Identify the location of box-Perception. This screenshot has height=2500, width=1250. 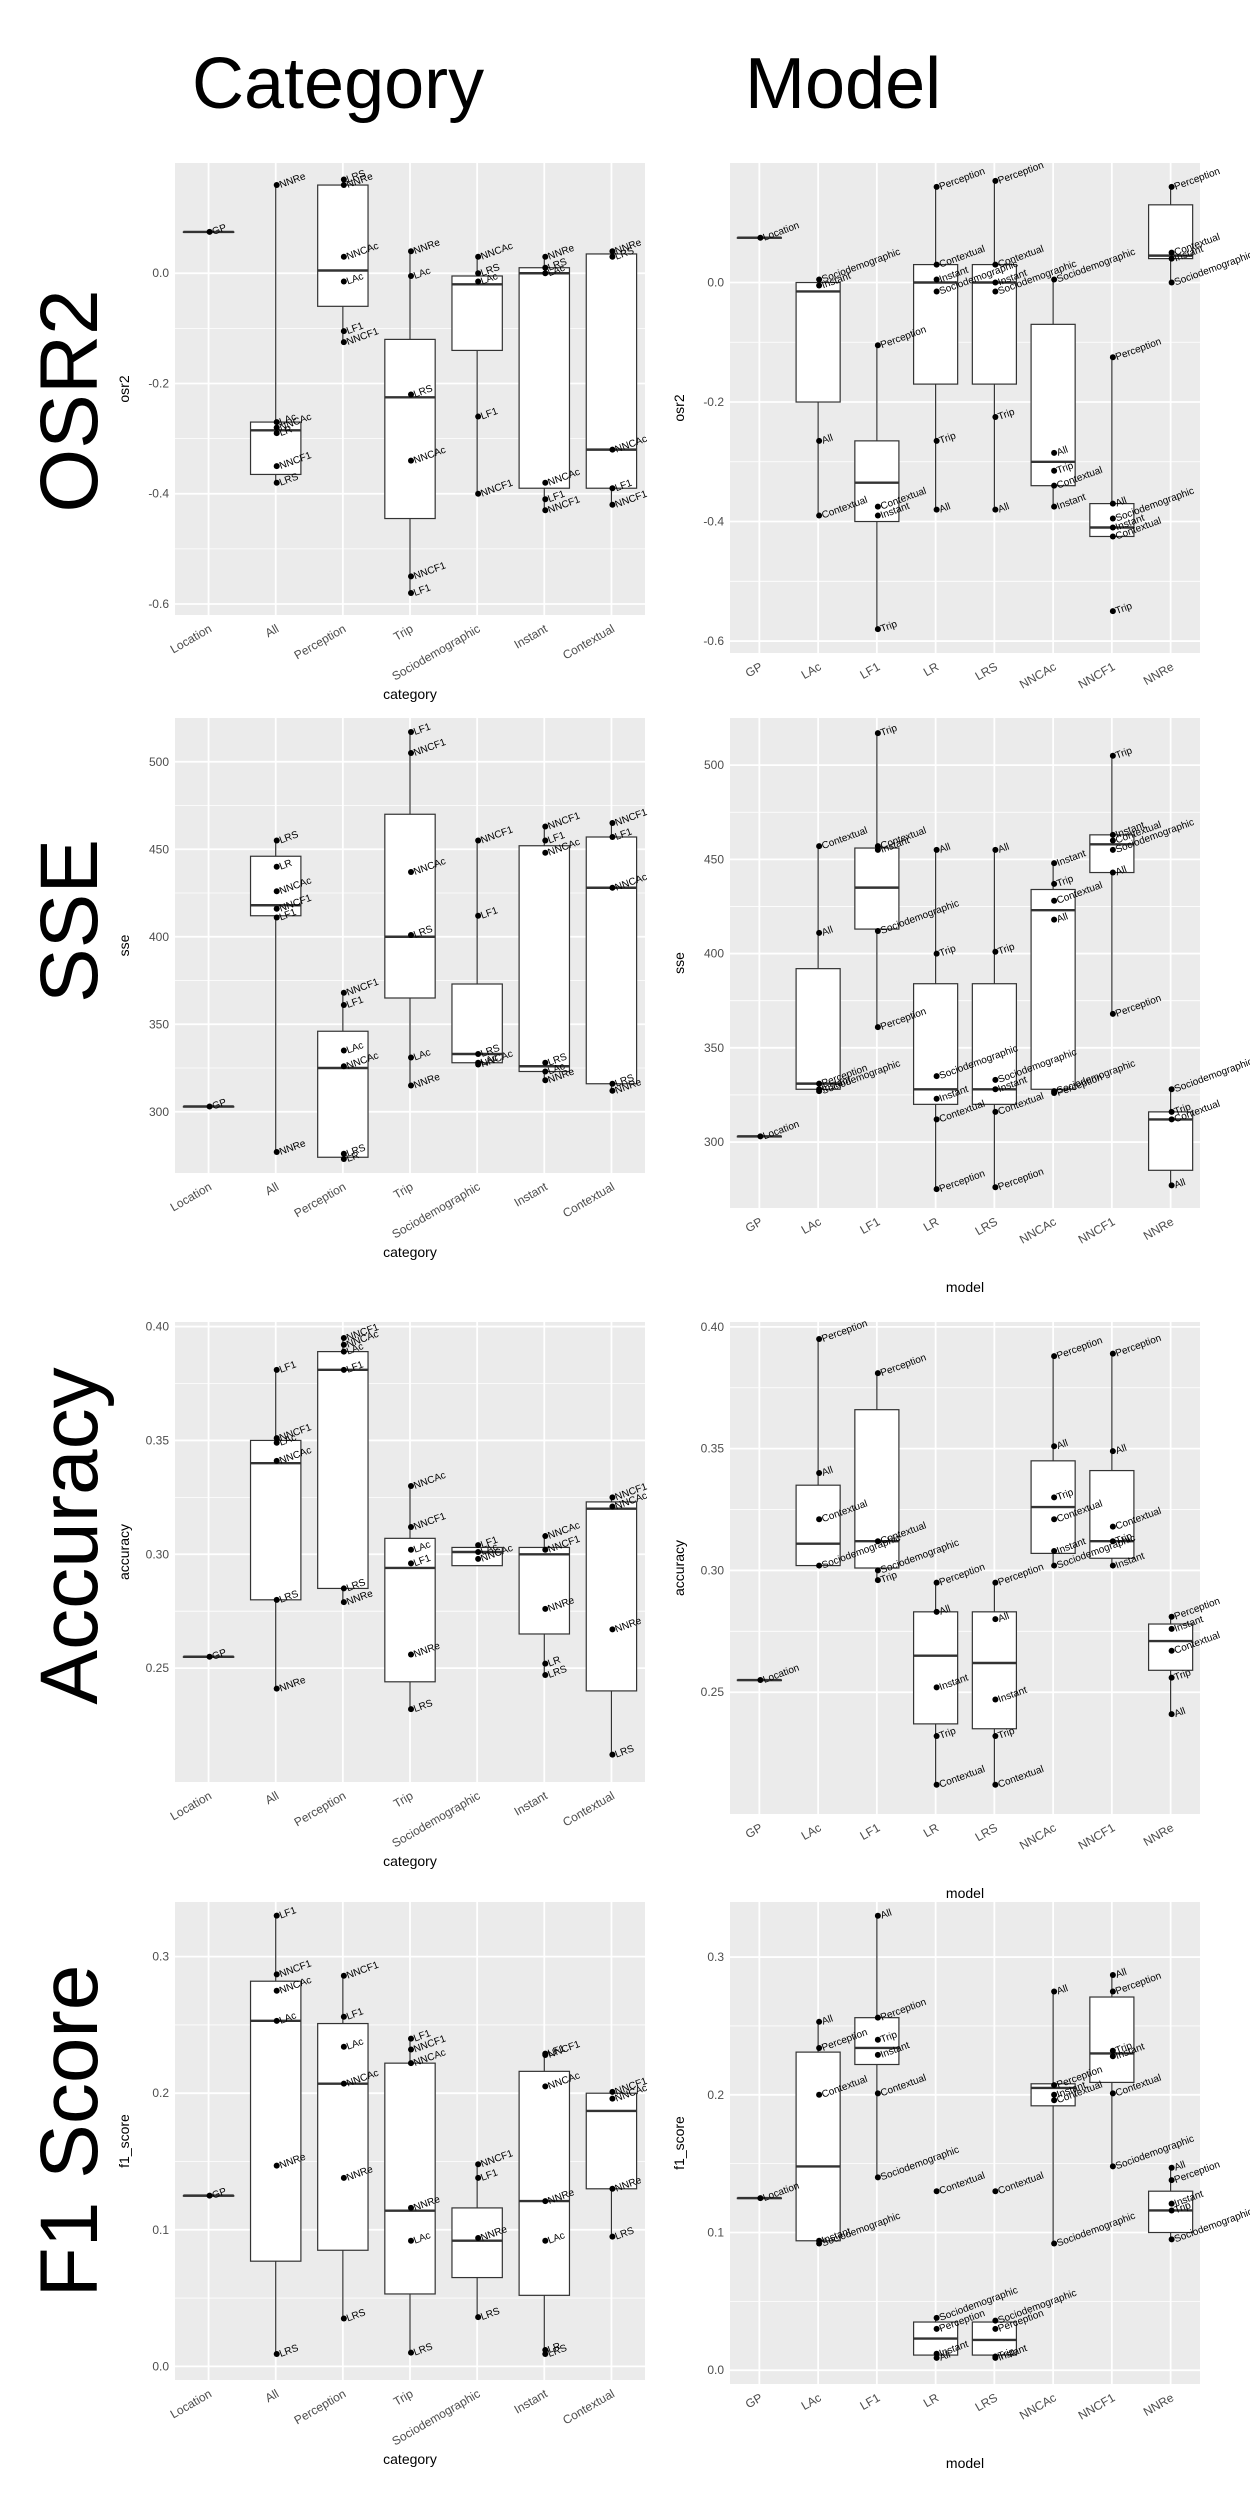
(343, 1470).